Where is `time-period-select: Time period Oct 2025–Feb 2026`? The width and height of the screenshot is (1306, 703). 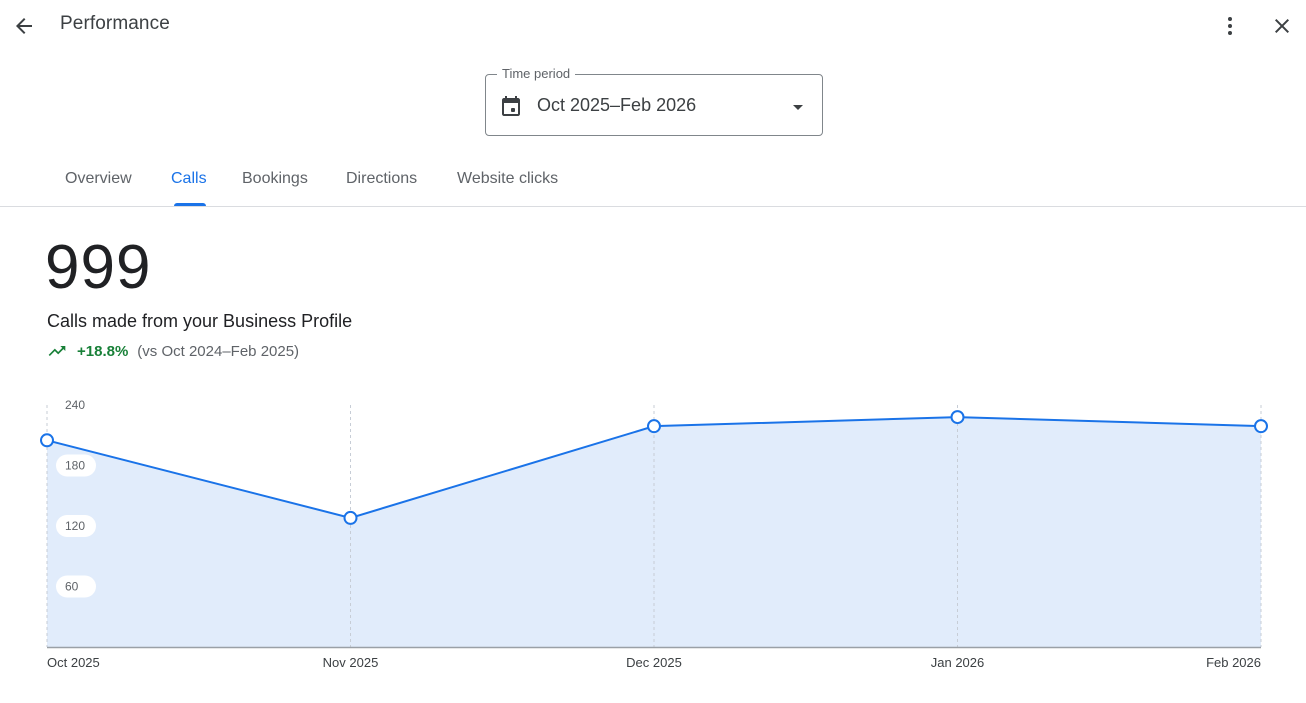 time-period-select: Time period Oct 2025–Feb 2026 is located at coordinates (654, 101).